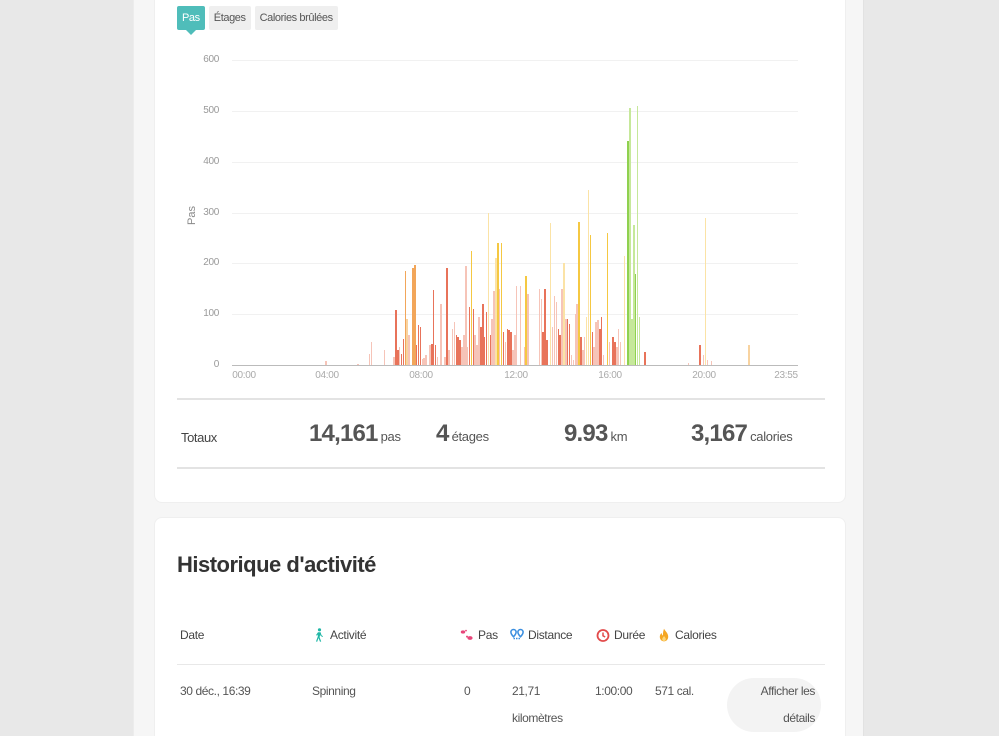  I want to click on table-header-divider, so click(501, 664).